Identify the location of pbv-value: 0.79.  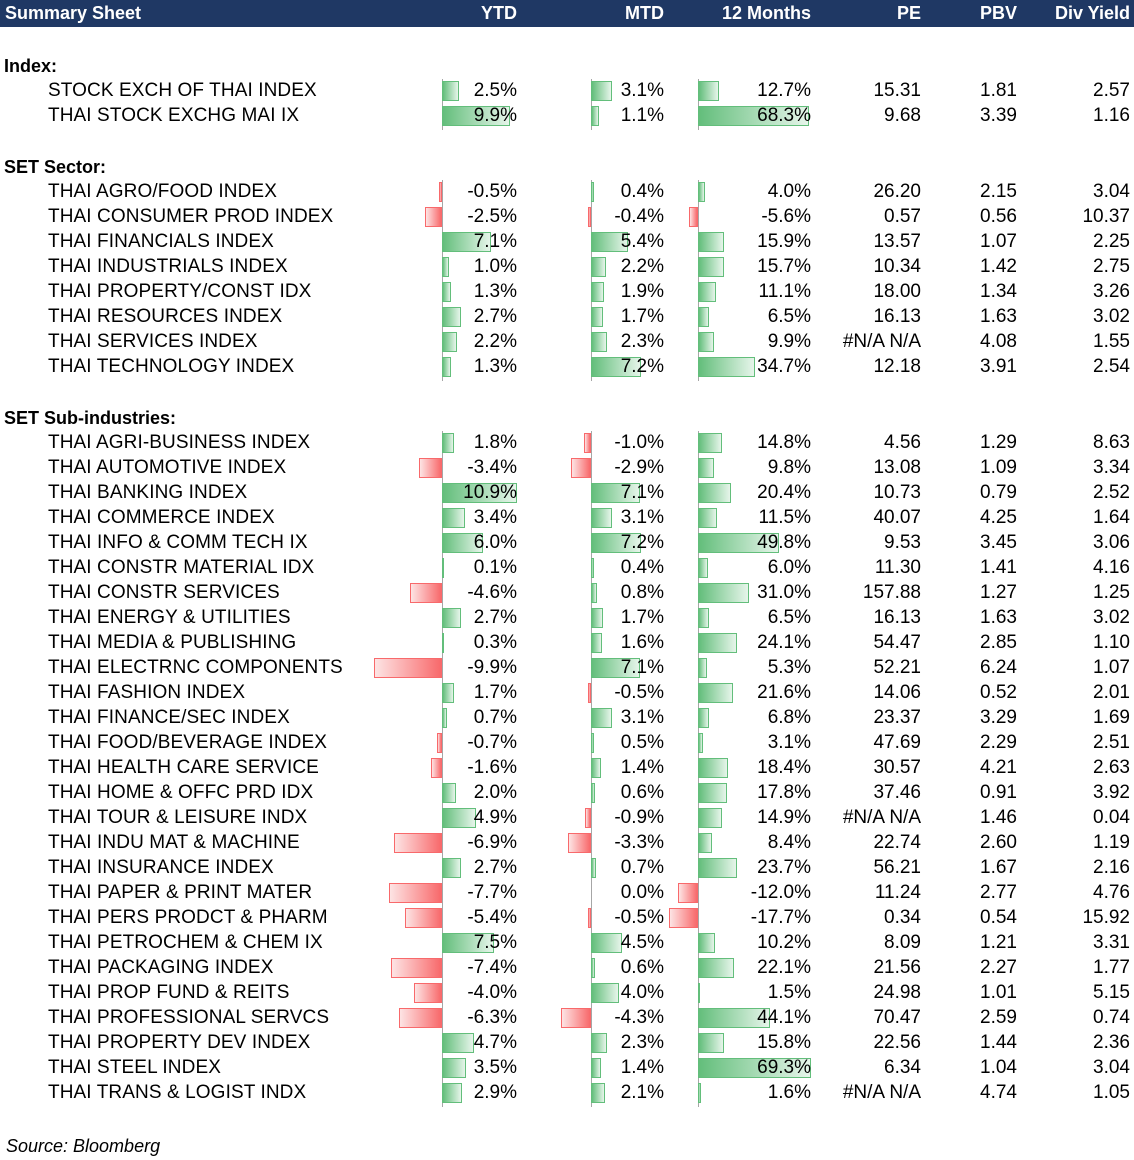
(998, 492).